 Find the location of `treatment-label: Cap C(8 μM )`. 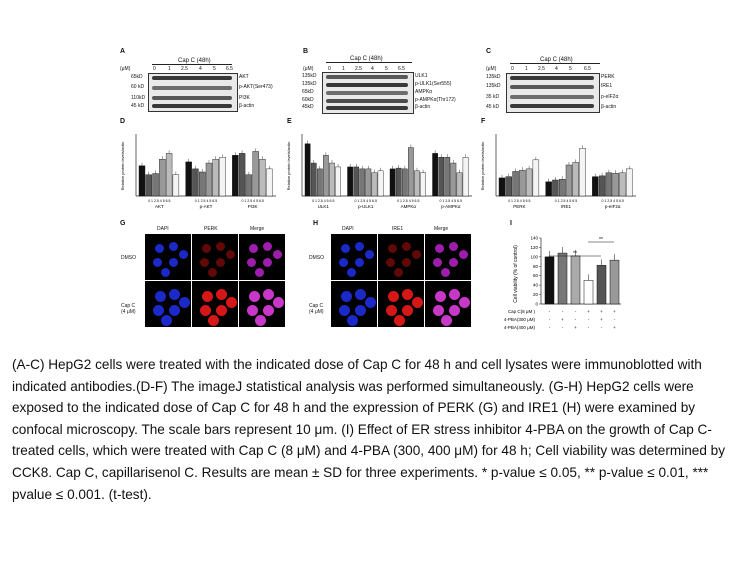

treatment-label: Cap C(8 μM ) is located at coordinates (522, 311).